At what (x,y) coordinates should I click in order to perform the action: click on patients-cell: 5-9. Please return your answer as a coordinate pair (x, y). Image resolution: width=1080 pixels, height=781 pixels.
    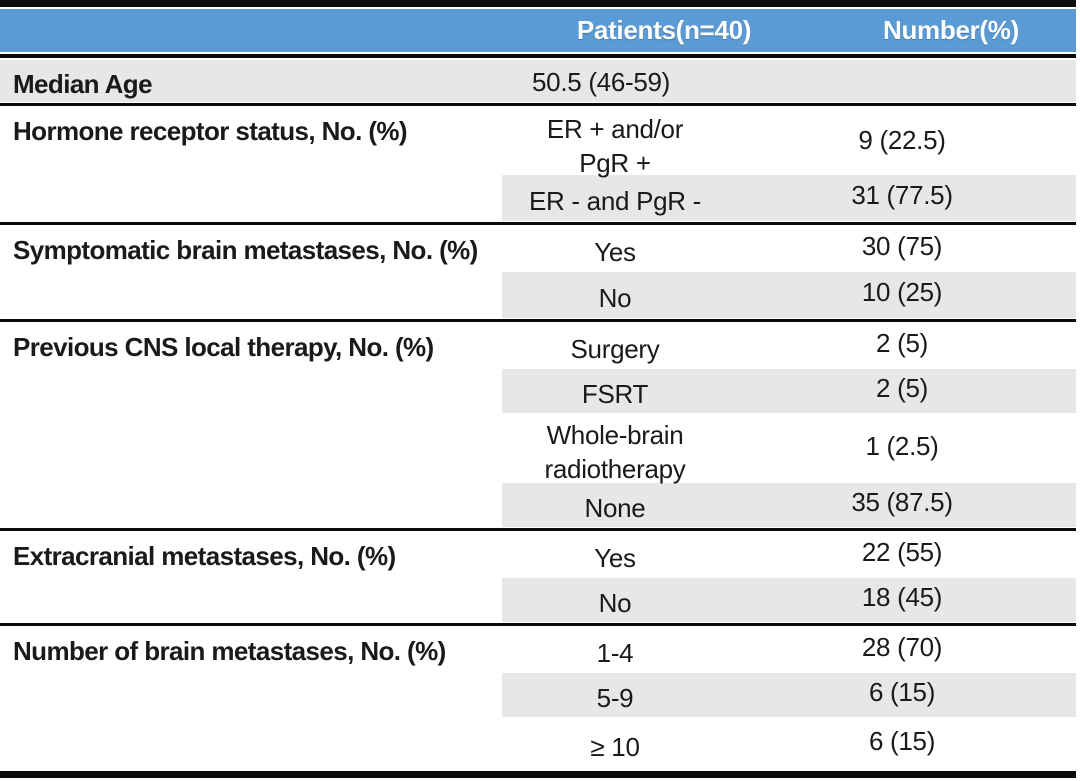
    Looking at the image, I should click on (615, 697).